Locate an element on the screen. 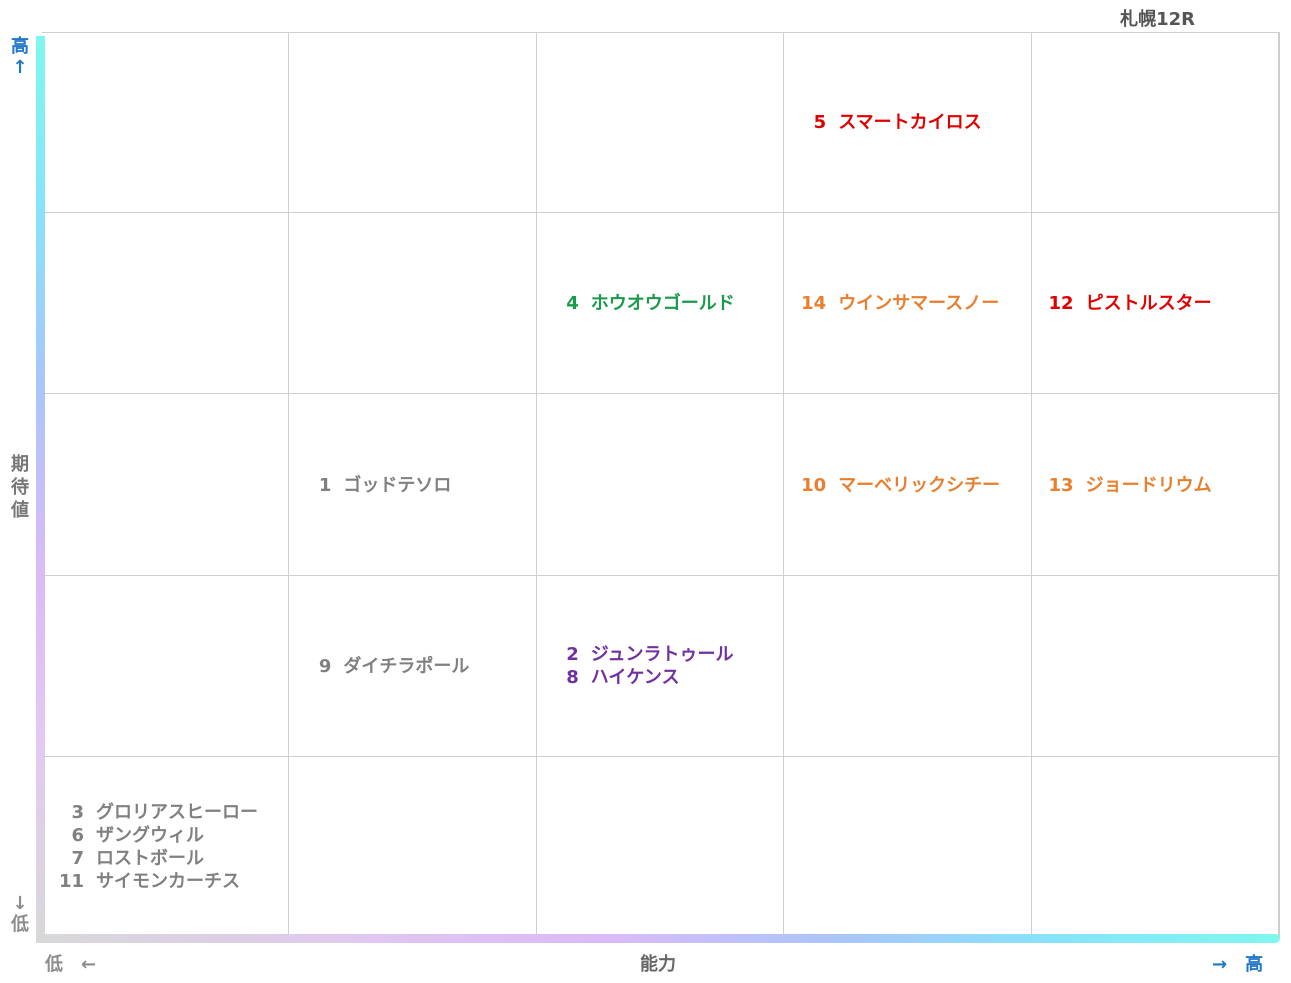 This screenshot has width=1291, height=983. horse-name: マーベリックシチー is located at coordinates (919, 485).